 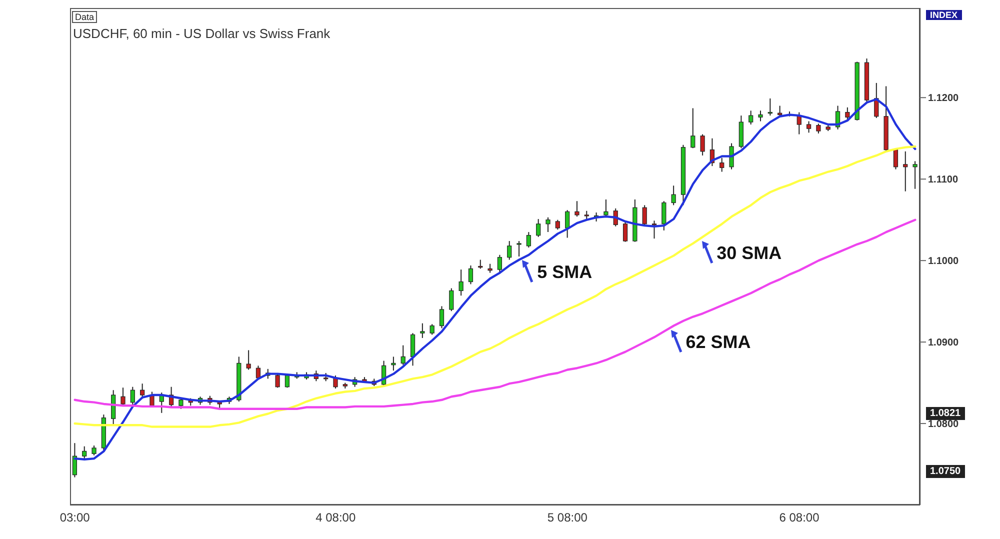 I want to click on x-tick-label: 4 08:00, so click(x=336, y=517).